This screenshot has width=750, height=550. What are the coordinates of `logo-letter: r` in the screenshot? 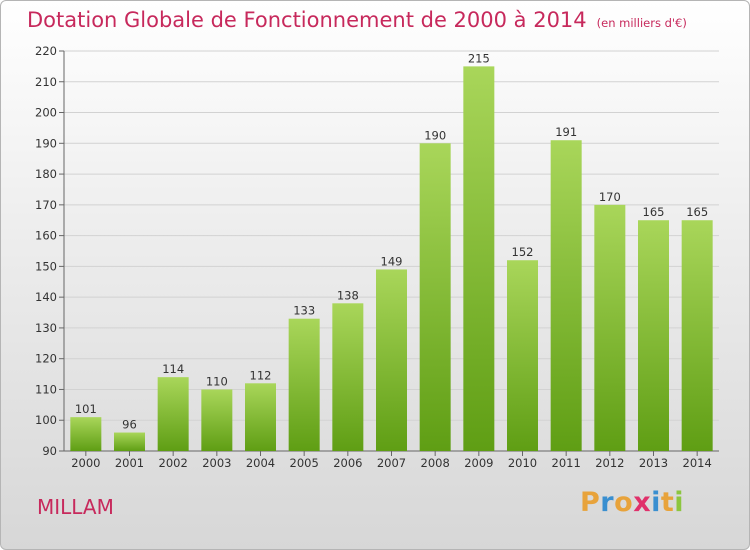 It's located at (607, 502).